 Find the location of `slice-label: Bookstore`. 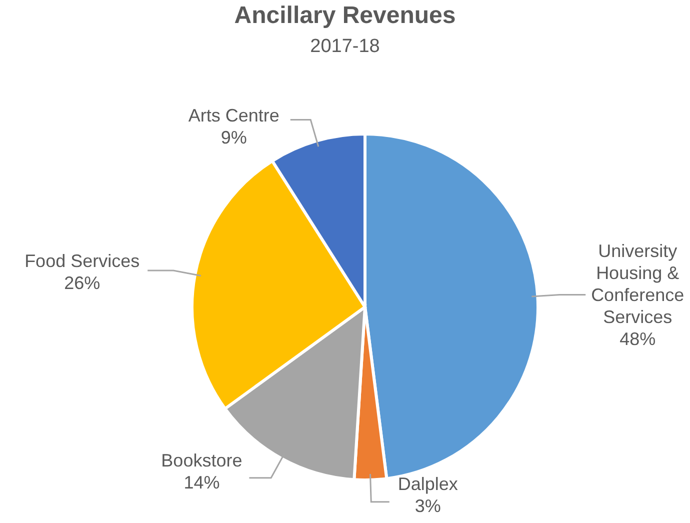

slice-label: Bookstore is located at coordinates (201, 460).